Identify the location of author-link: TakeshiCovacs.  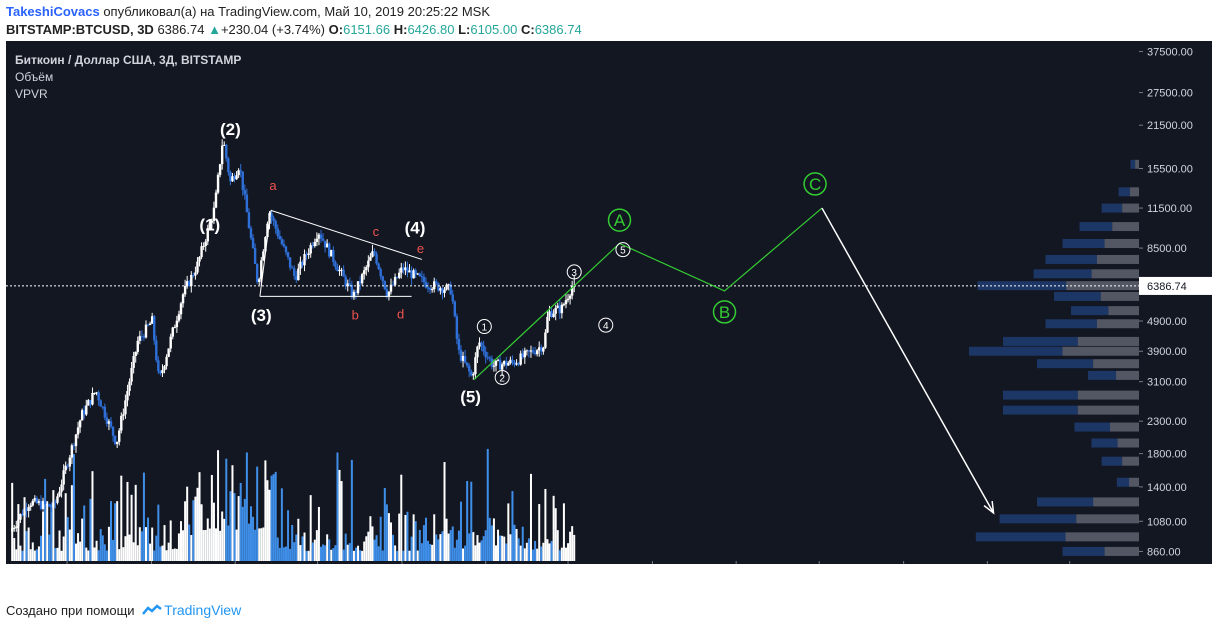
(53, 11).